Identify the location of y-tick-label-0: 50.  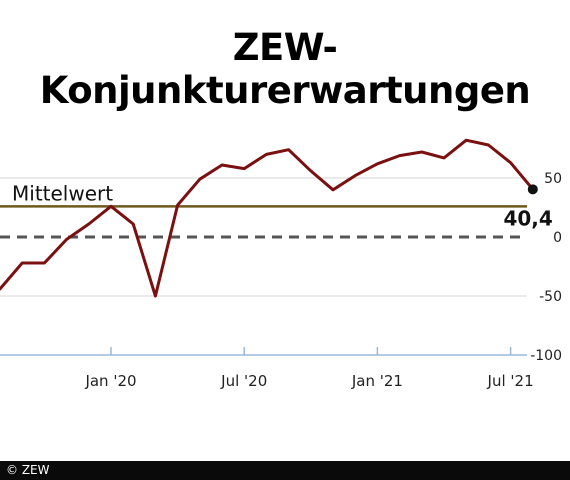
(553, 179).